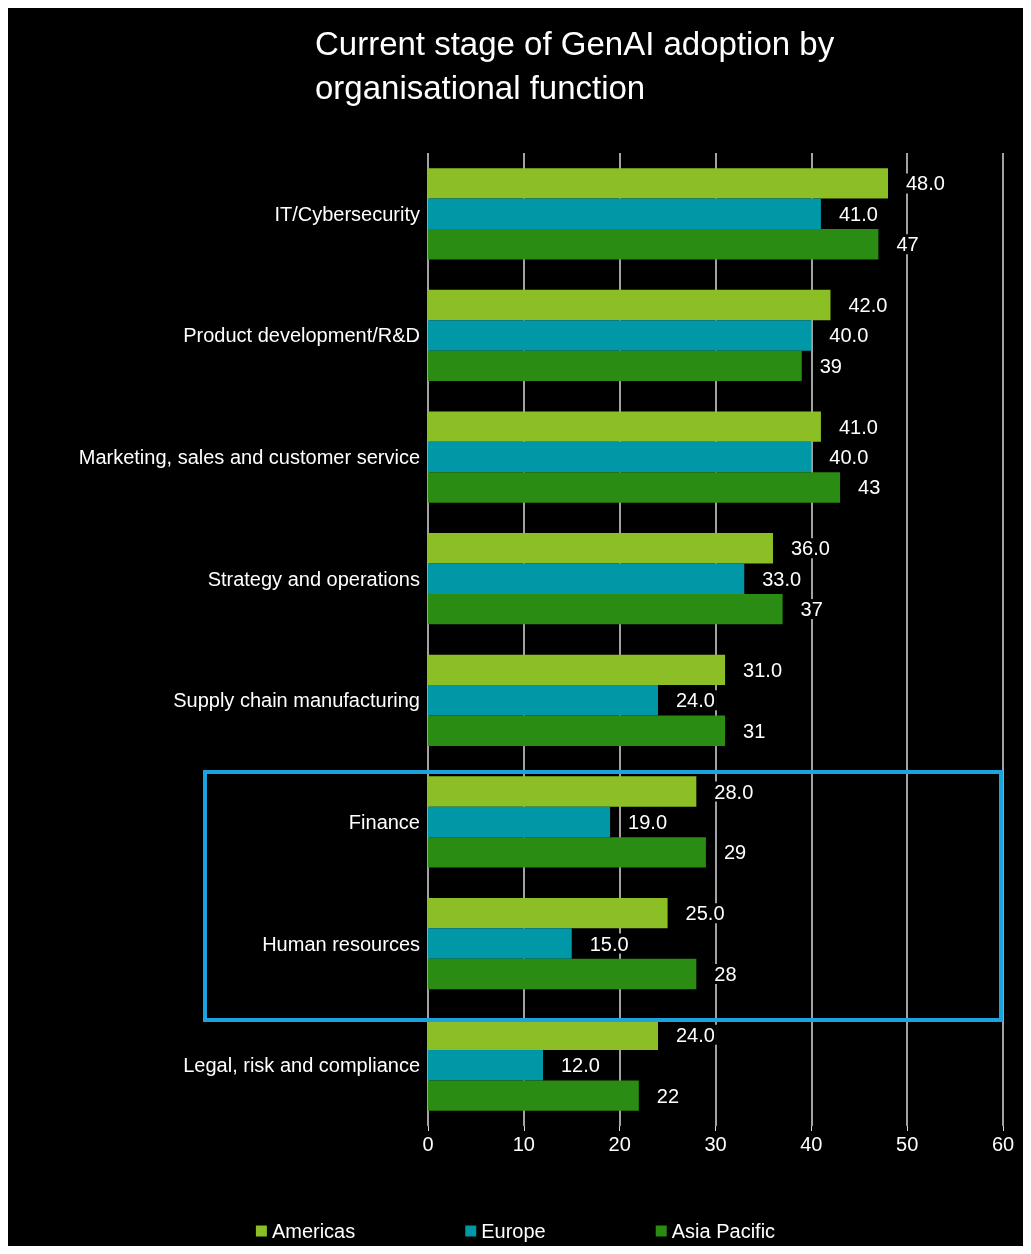 The height and width of the screenshot is (1254, 1031). What do you see at coordinates (1003, 1144) in the screenshot?
I see `x-tick-label: 60` at bounding box center [1003, 1144].